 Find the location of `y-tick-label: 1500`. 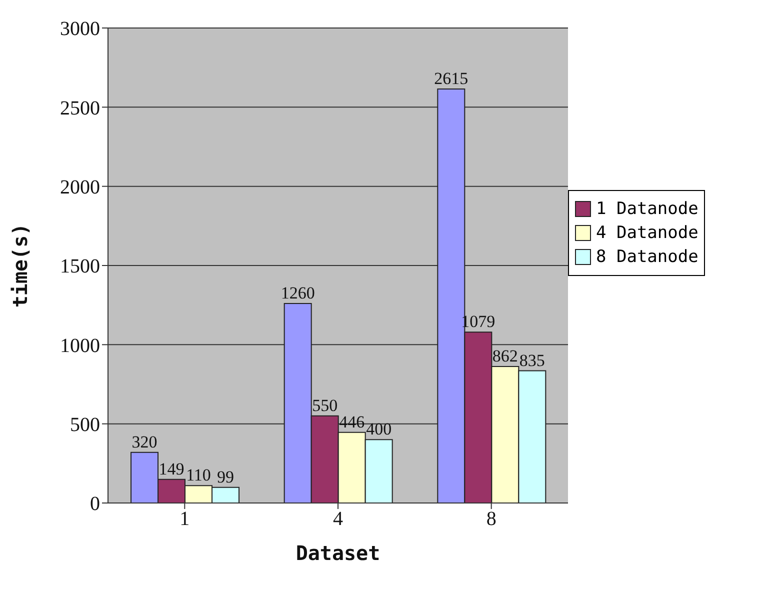

y-tick-label: 1500 is located at coordinates (80, 267).